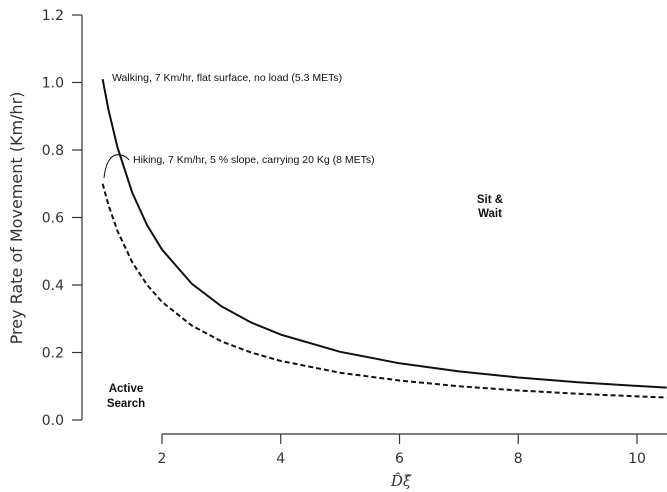  I want to click on active-search-label: Search, so click(126, 404).